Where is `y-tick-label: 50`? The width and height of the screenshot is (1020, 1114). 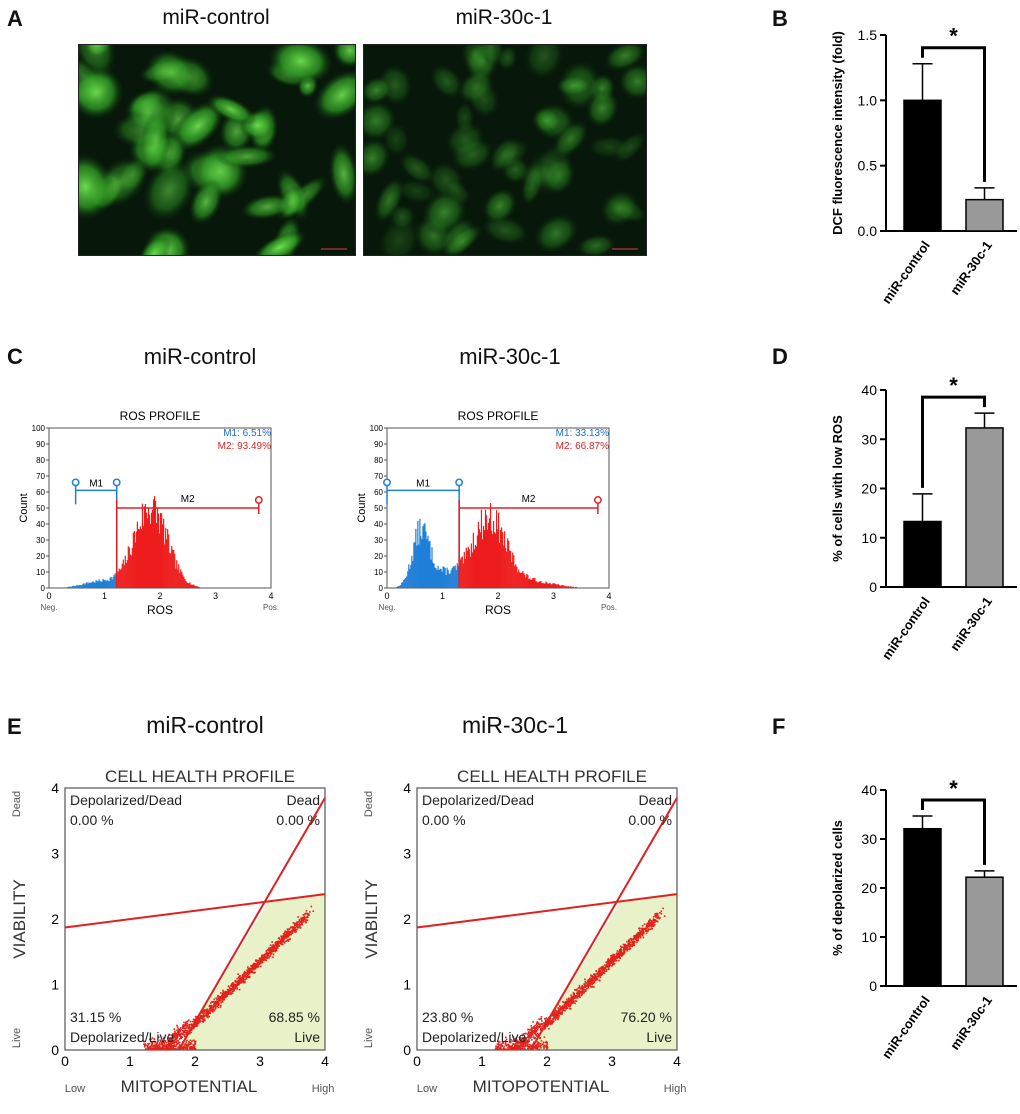 y-tick-label: 50 is located at coordinates (40, 508).